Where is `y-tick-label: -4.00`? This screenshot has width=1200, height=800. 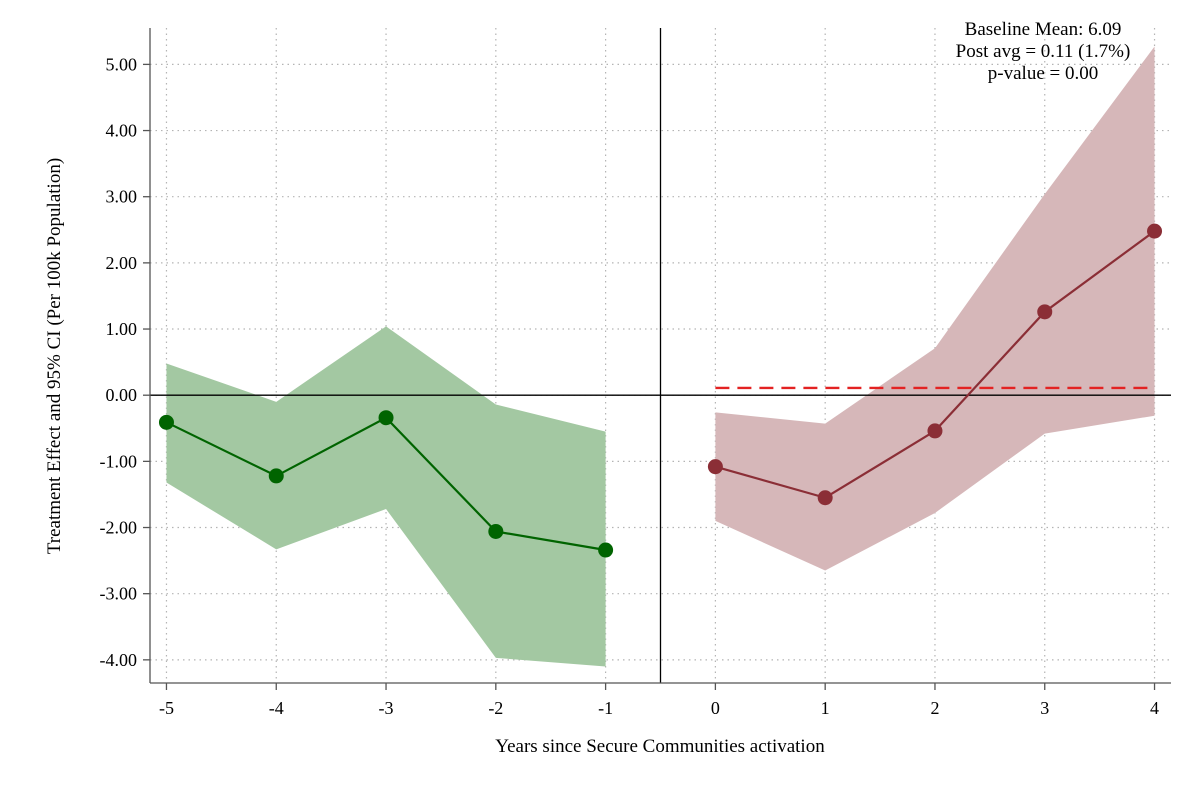 y-tick-label: -4.00 is located at coordinates (119, 660).